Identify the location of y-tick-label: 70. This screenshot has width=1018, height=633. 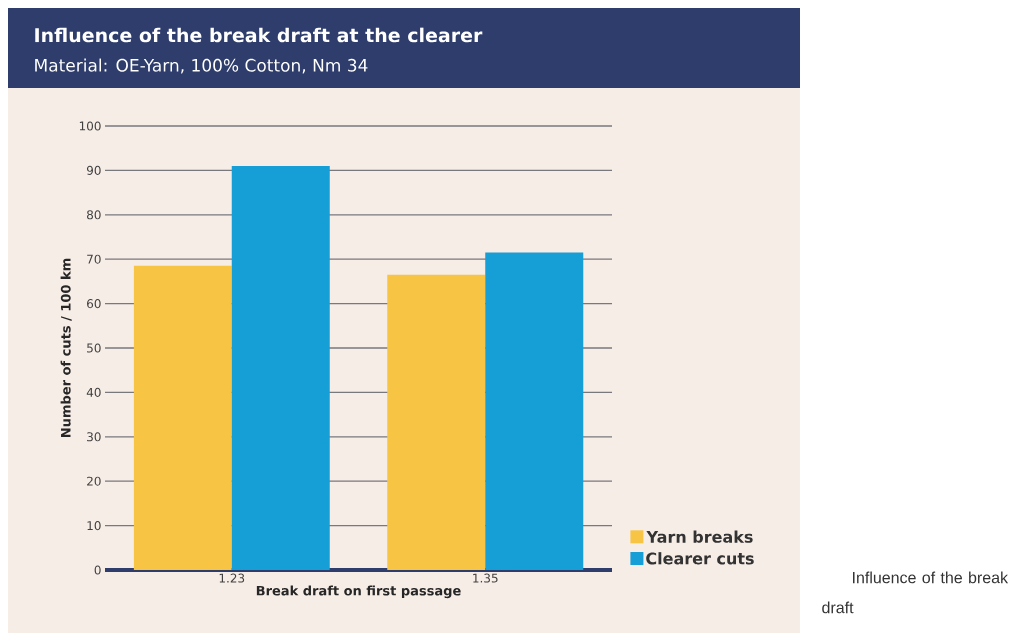
(94, 259).